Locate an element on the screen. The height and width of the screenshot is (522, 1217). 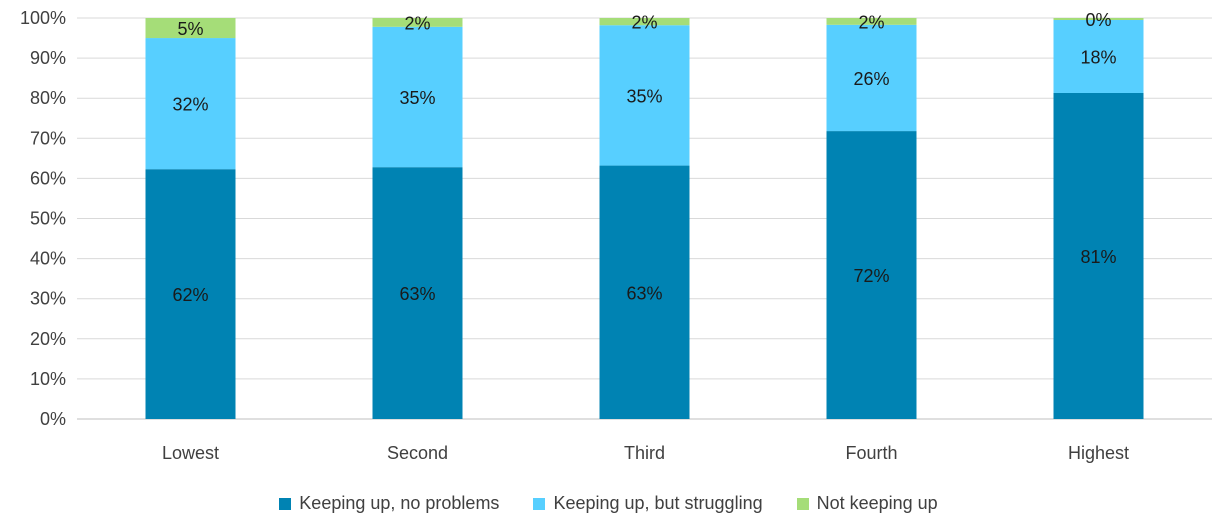
y-axis: 0% 10% 20% 30% 40% 50% 60% 70% 80% 90% 100% is located at coordinates (43, 218).